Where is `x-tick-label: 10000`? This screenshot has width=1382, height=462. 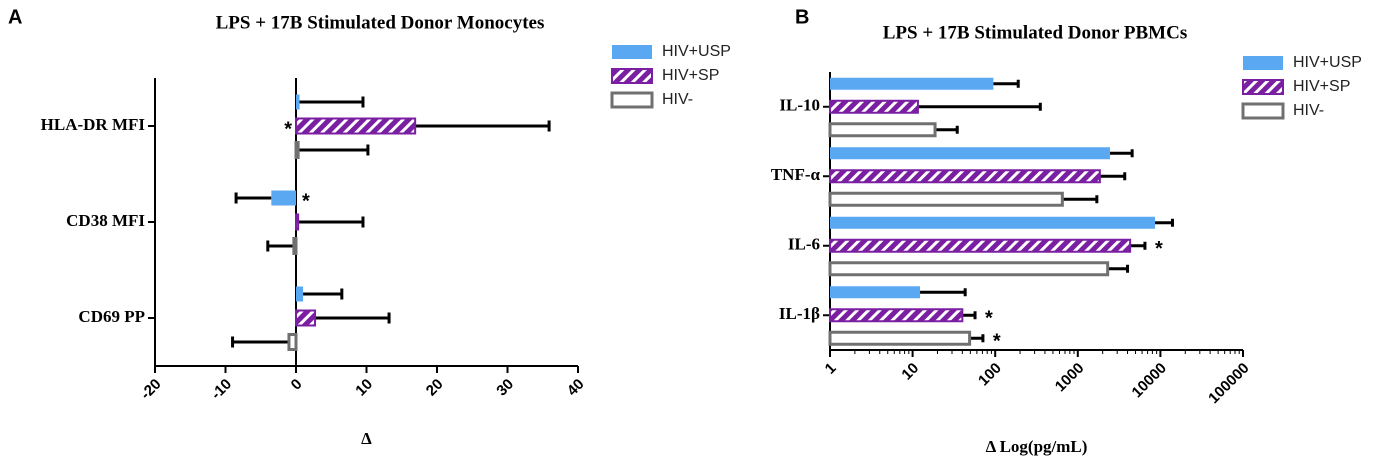 x-tick-label: 10000 is located at coordinates (1150, 381).